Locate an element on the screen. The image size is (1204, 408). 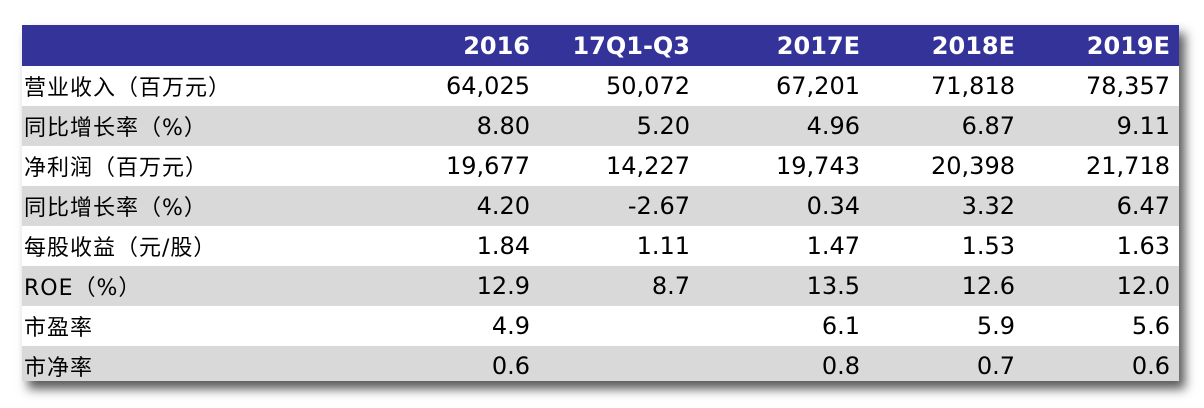
cell-value: 71,818 is located at coordinates (973, 86).